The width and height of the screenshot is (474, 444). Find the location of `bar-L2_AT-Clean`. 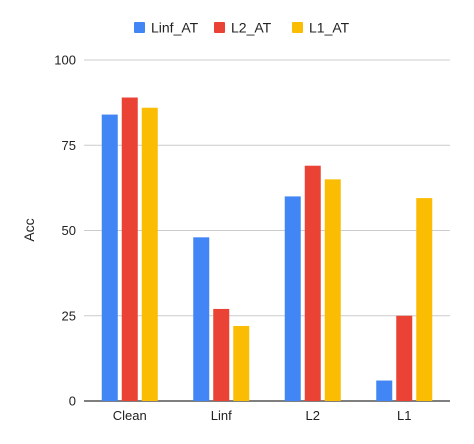

bar-L2_AT-Clean is located at coordinates (129, 249).